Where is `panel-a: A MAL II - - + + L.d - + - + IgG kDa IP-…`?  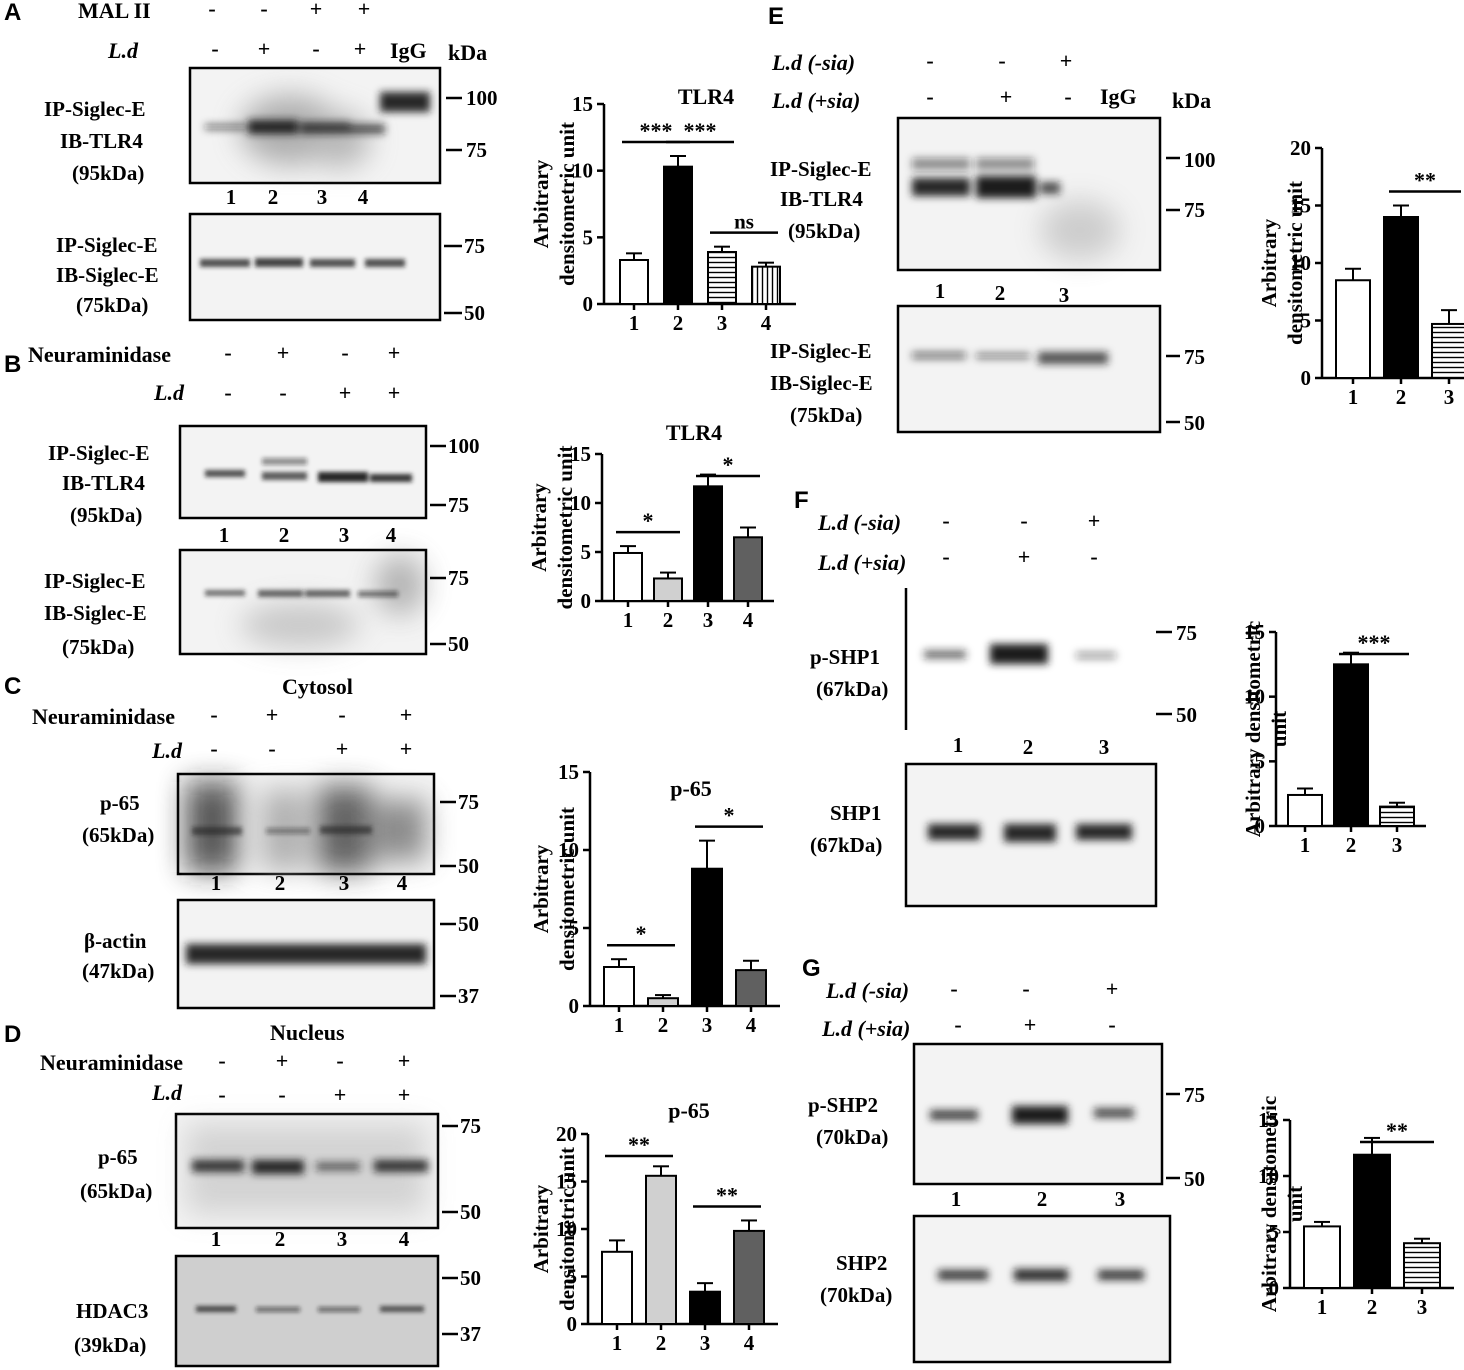
panel-a: A MAL II - - + + L.d - + - + IgG kDa IP-… is located at coordinates (251, 162).